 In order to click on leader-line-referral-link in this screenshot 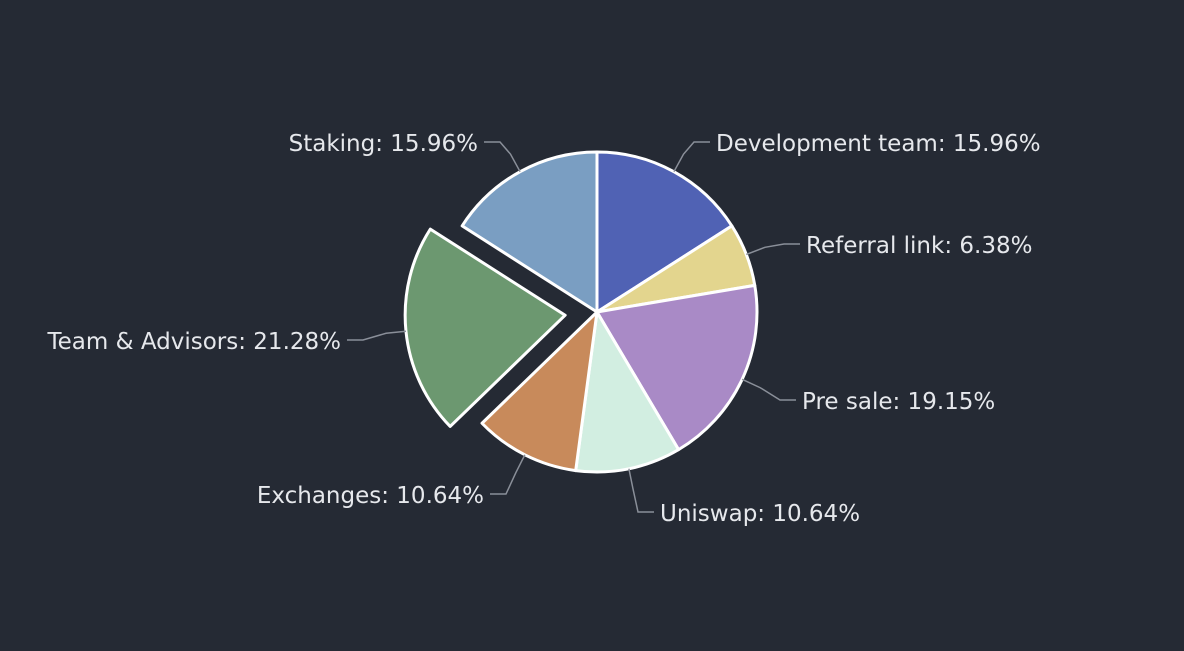, I will do `click(773, 249)`.